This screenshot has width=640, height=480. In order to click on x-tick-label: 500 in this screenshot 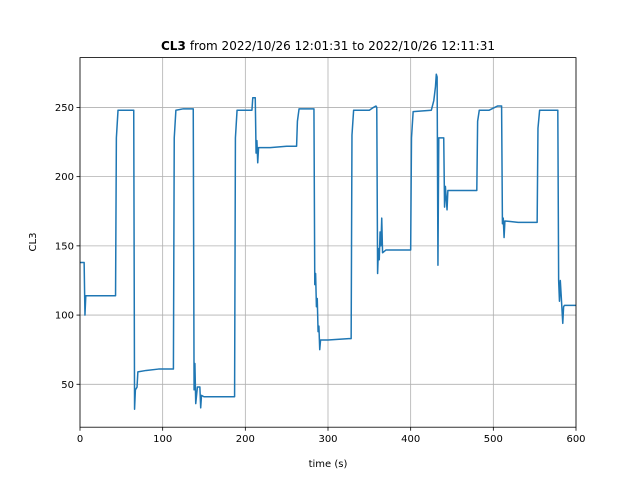, I will do `click(493, 439)`.